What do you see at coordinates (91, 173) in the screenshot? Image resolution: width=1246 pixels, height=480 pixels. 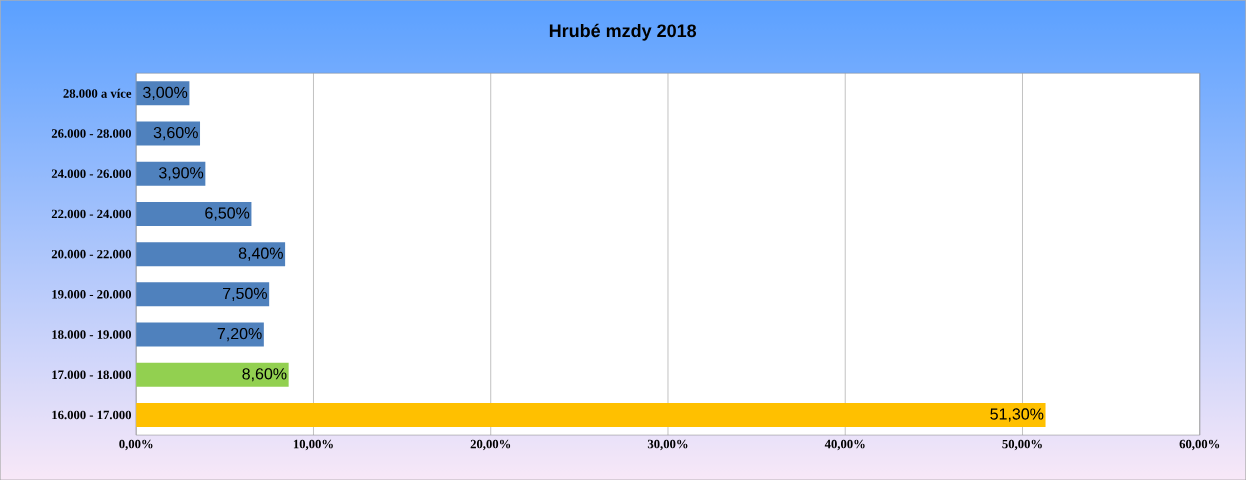 I see `y-tick-label: 24.000 - 26.000` at bounding box center [91, 173].